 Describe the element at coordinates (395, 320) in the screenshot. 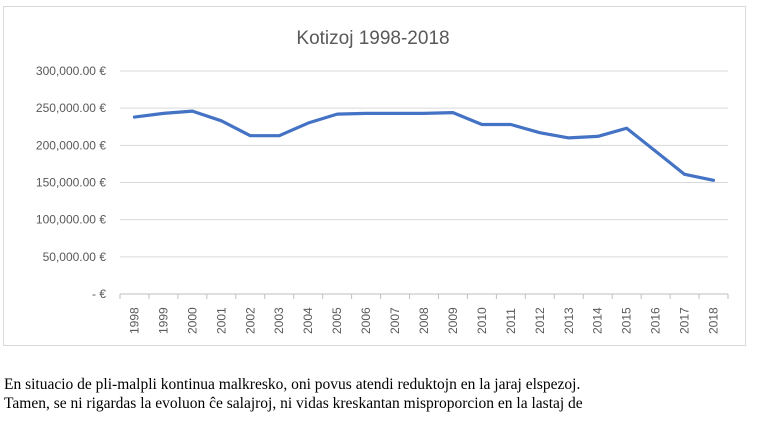

I see `x-tick-label: 2007` at that location.